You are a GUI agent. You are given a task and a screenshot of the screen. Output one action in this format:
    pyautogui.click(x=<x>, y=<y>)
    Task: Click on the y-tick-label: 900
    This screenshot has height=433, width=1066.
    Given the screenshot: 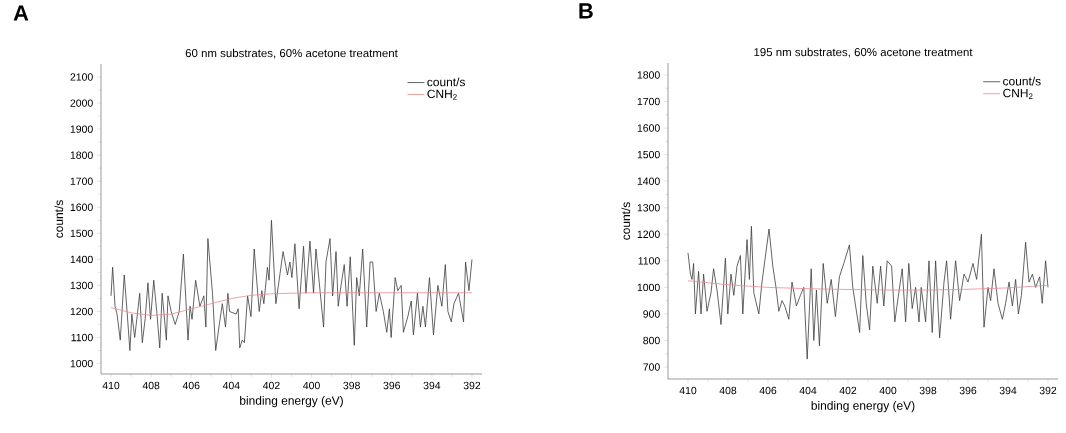 What is the action you would take?
    pyautogui.click(x=651, y=314)
    